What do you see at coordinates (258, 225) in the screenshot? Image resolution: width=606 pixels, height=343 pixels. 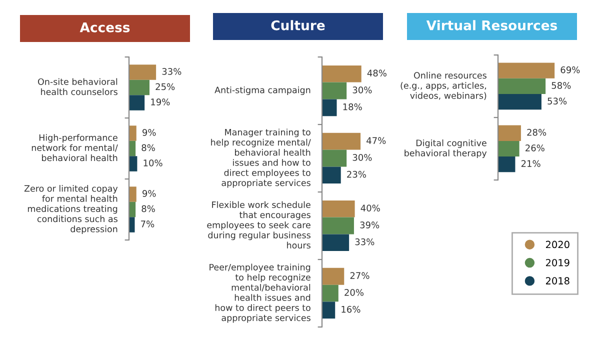 I see `y-tick-label: Flexible work schedule that encourages employees to seek care during regular business hours` at bounding box center [258, 225].